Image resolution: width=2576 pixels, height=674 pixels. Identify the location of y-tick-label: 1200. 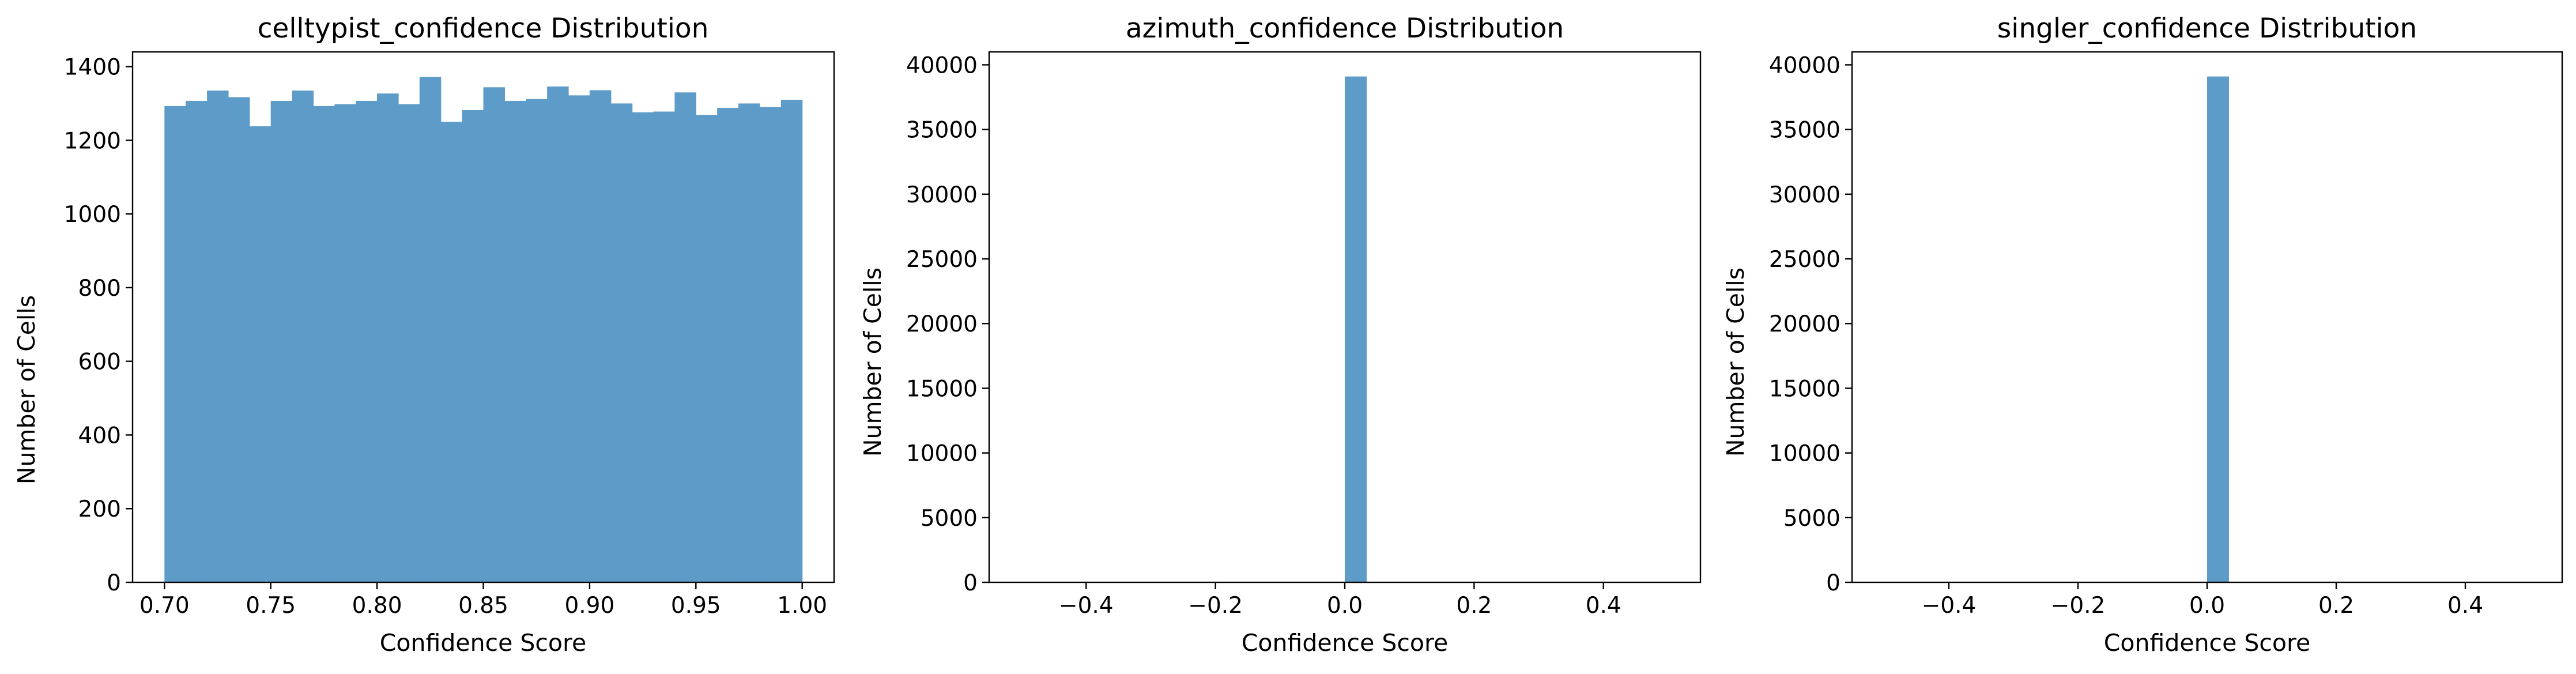
(92, 141).